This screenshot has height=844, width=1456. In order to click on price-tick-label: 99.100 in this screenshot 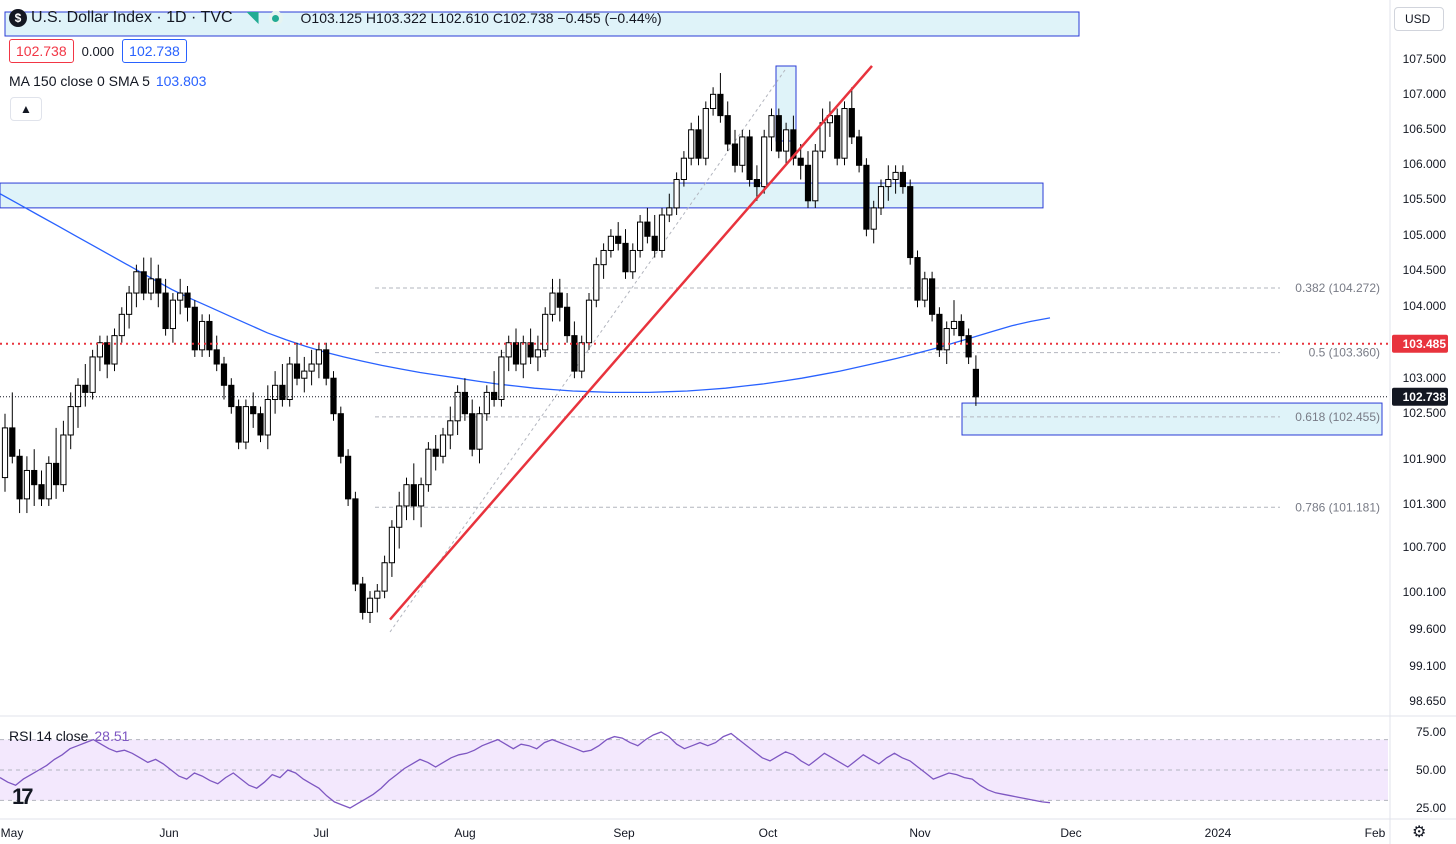, I will do `click(1427, 666)`.